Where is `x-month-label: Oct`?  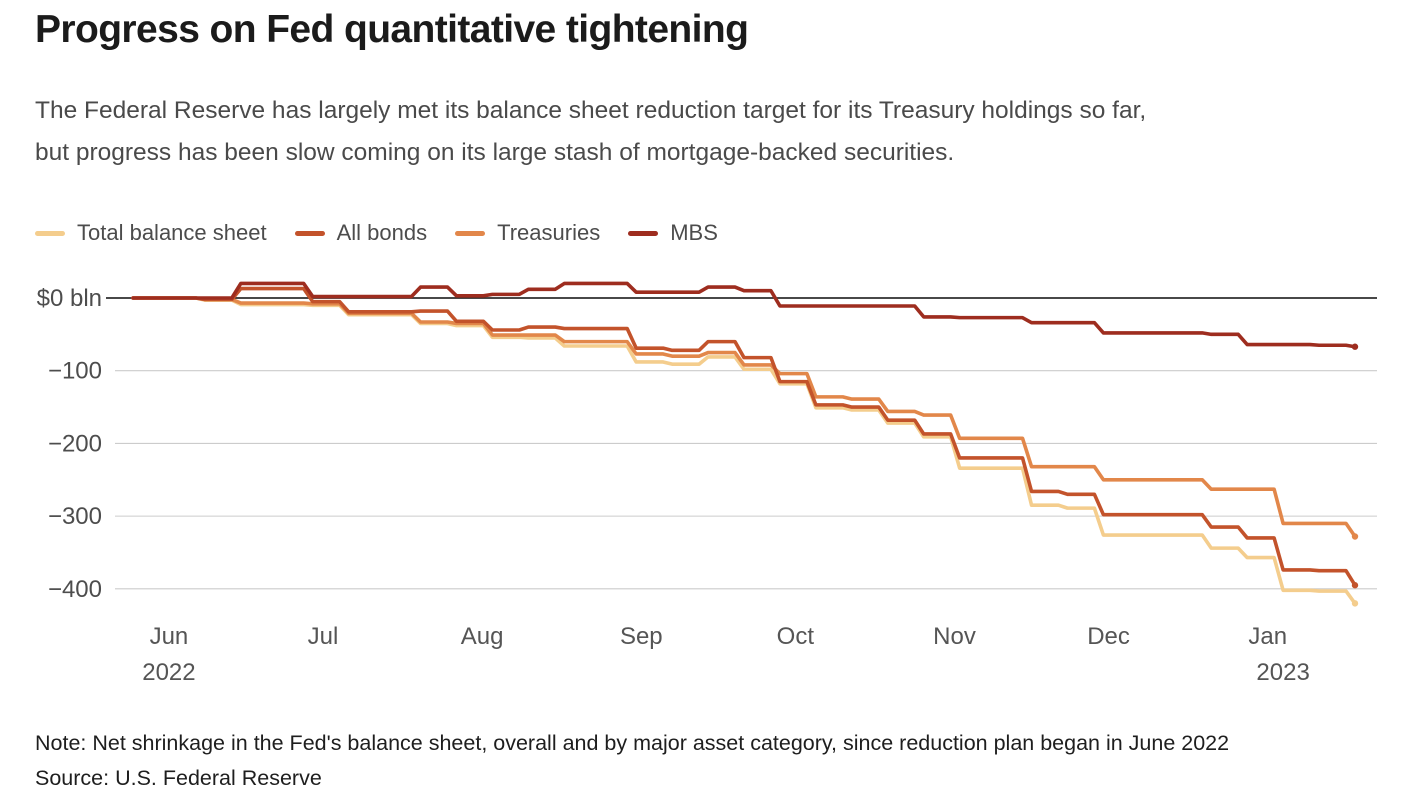
x-month-label: Oct is located at coordinates (796, 636).